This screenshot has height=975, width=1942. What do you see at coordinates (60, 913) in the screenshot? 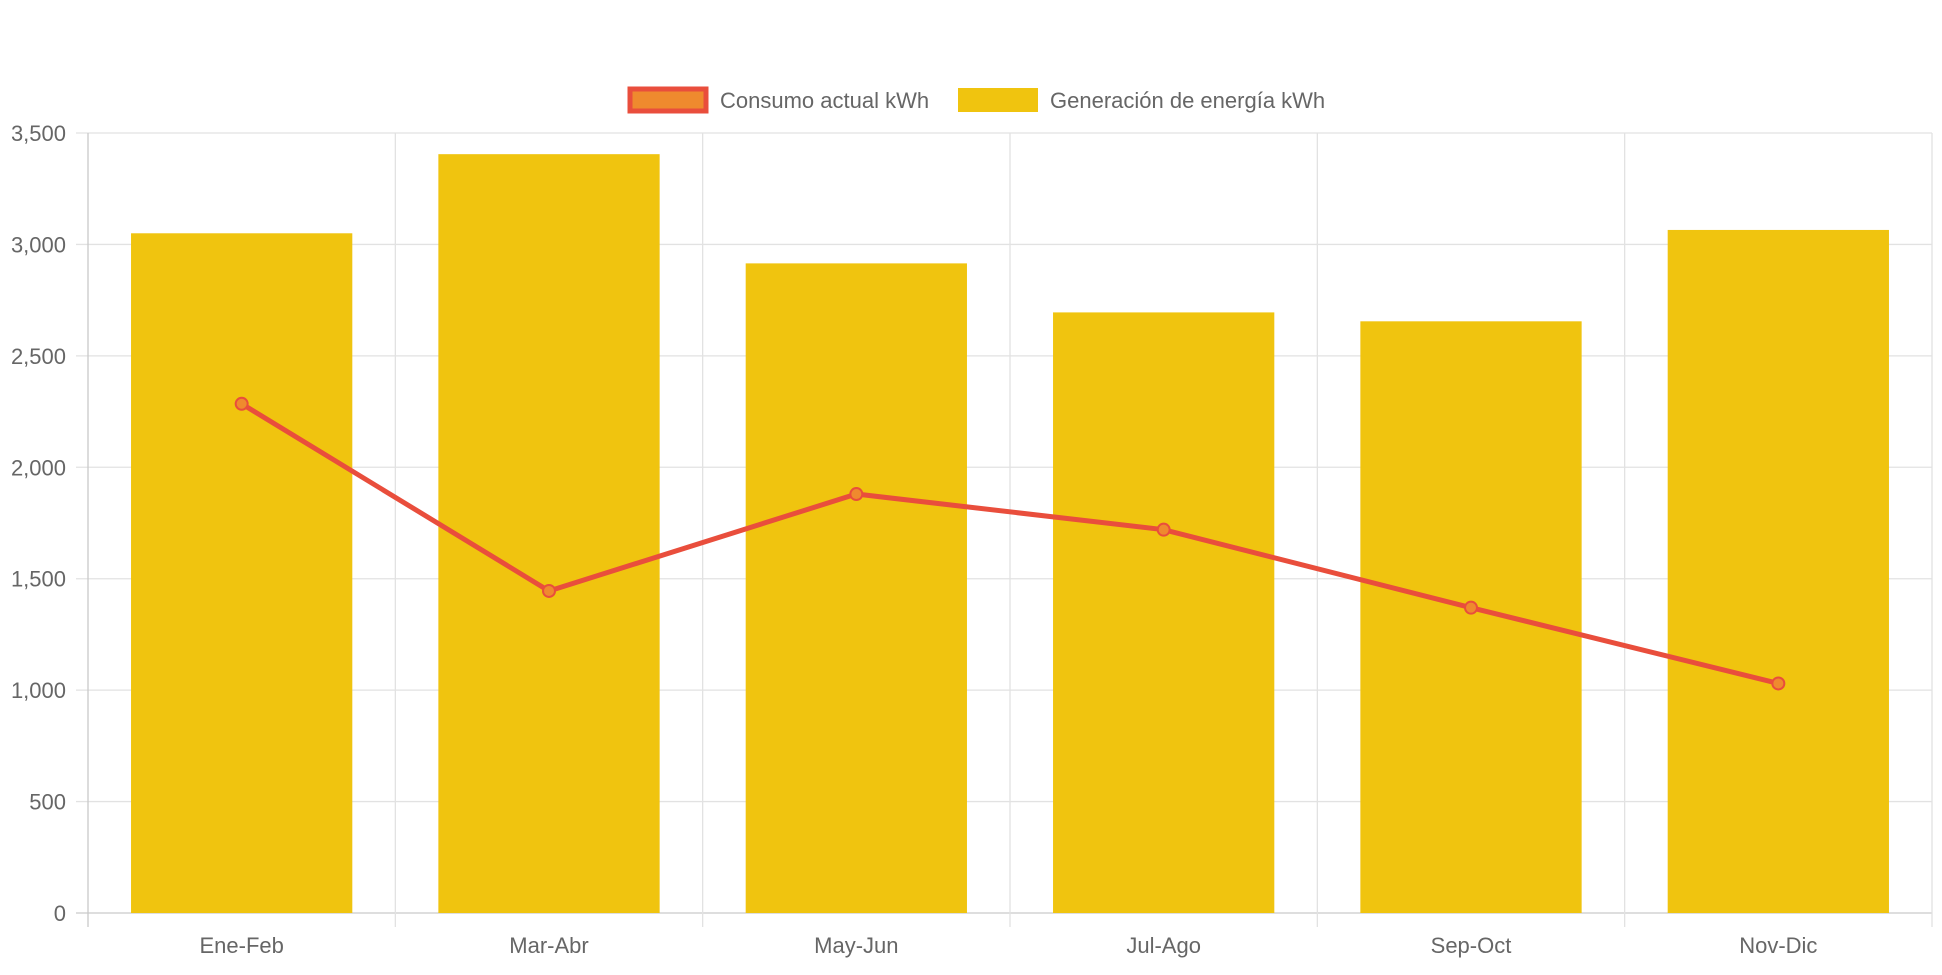
I see `y-tick-label: 0` at bounding box center [60, 913].